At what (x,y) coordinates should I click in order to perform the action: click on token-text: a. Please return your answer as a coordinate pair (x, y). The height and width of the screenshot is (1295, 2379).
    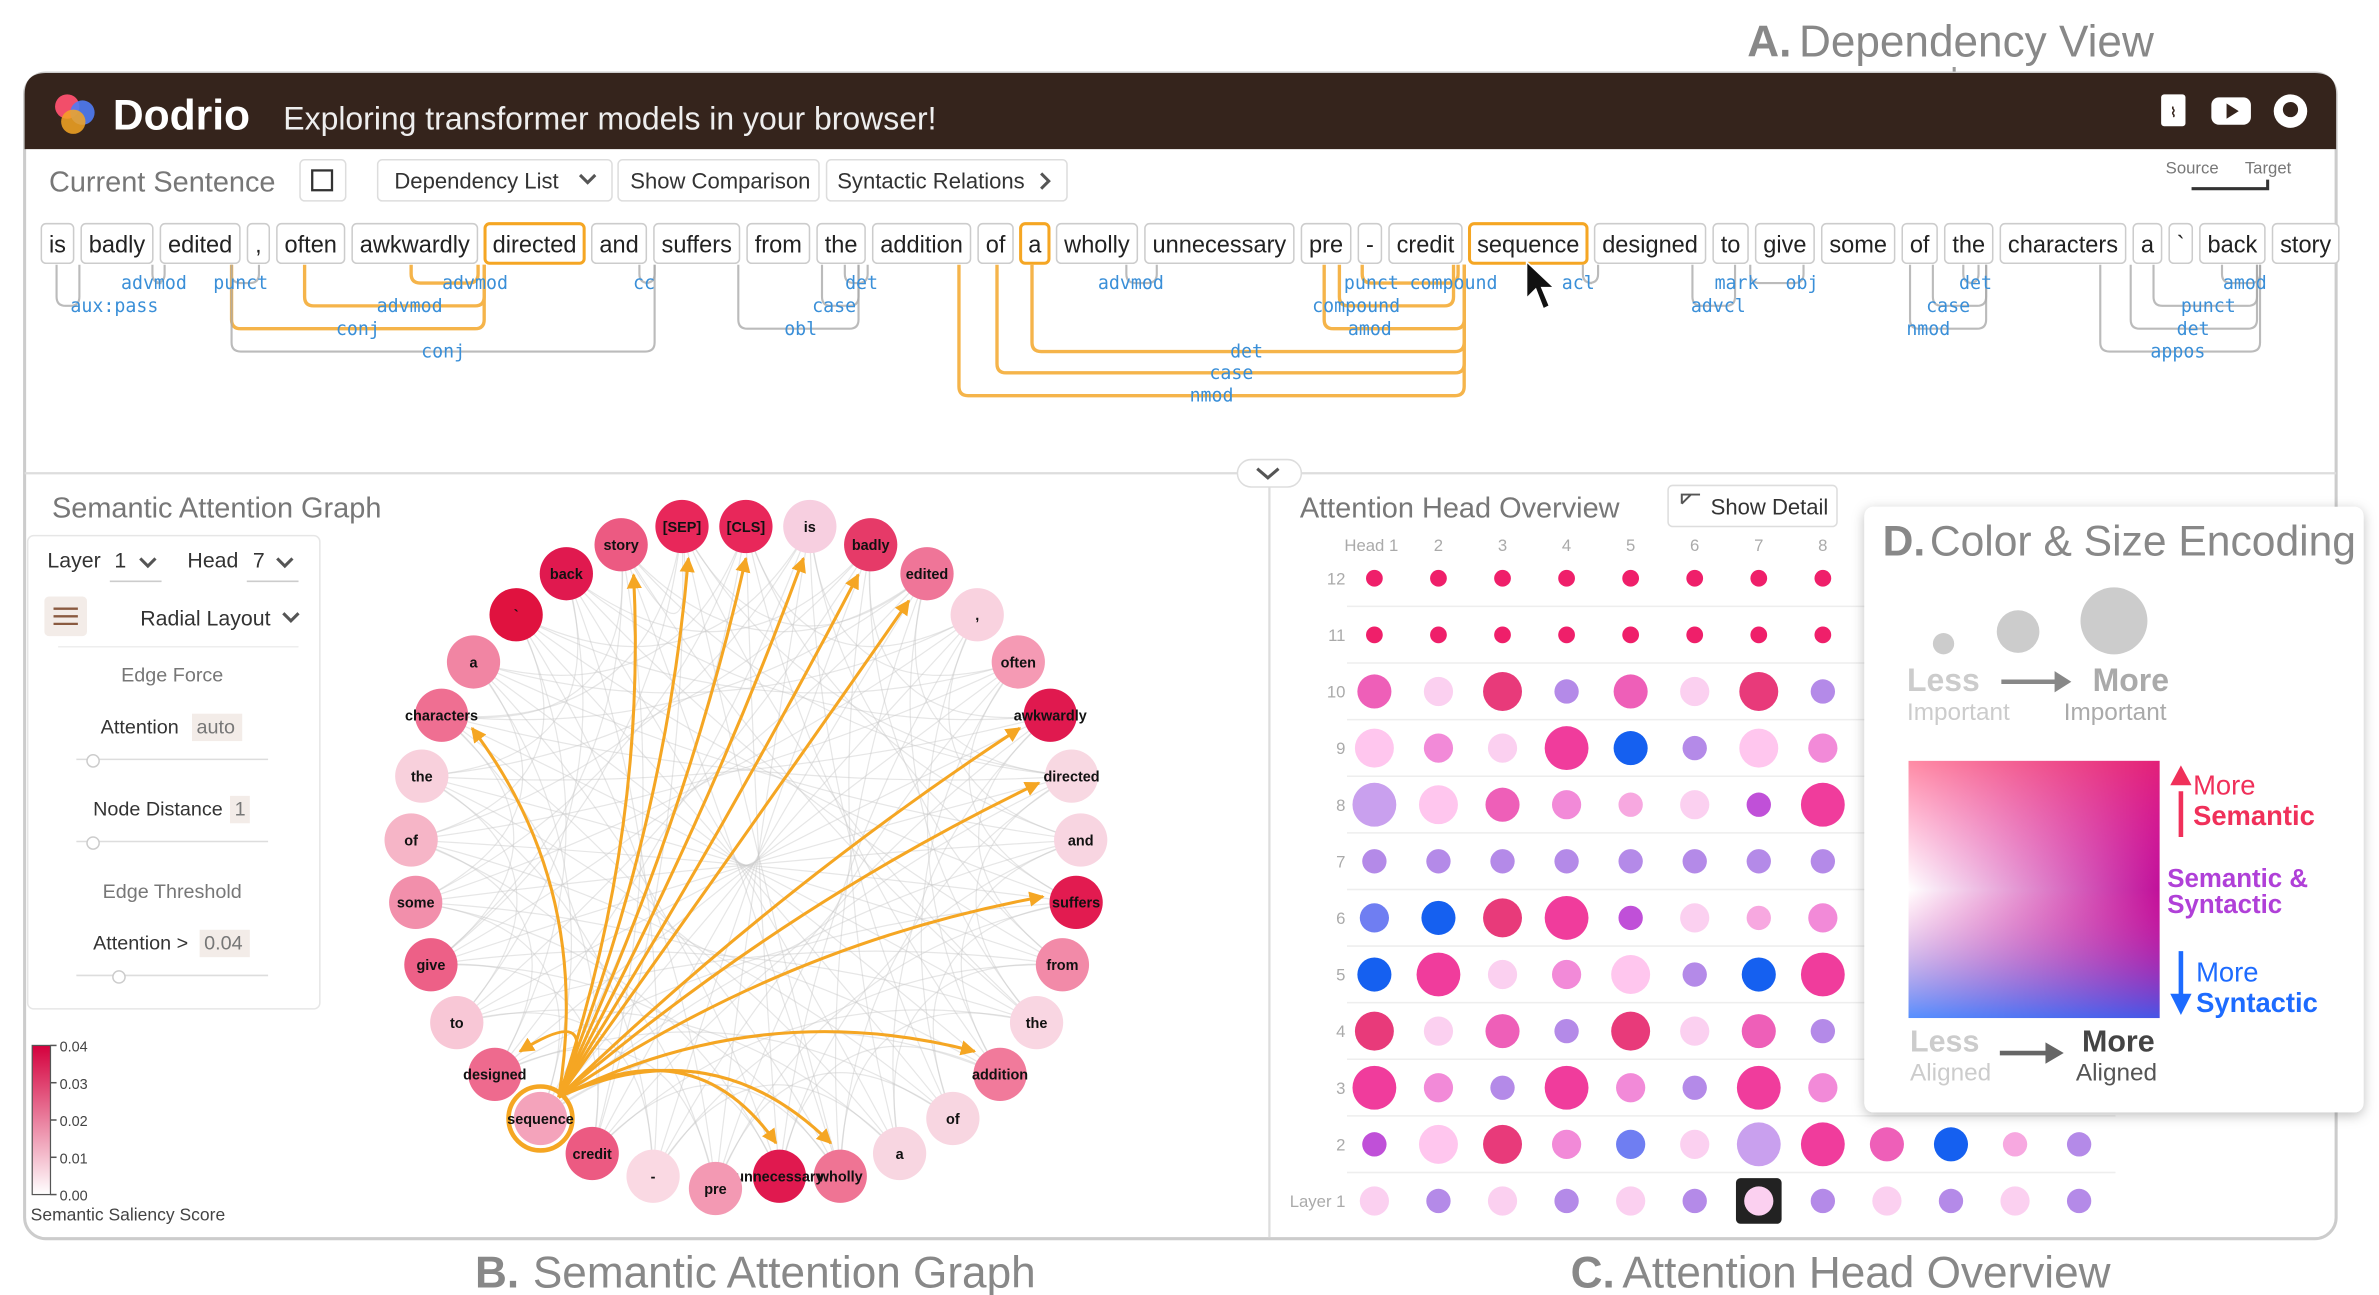
    Looking at the image, I should click on (2148, 245).